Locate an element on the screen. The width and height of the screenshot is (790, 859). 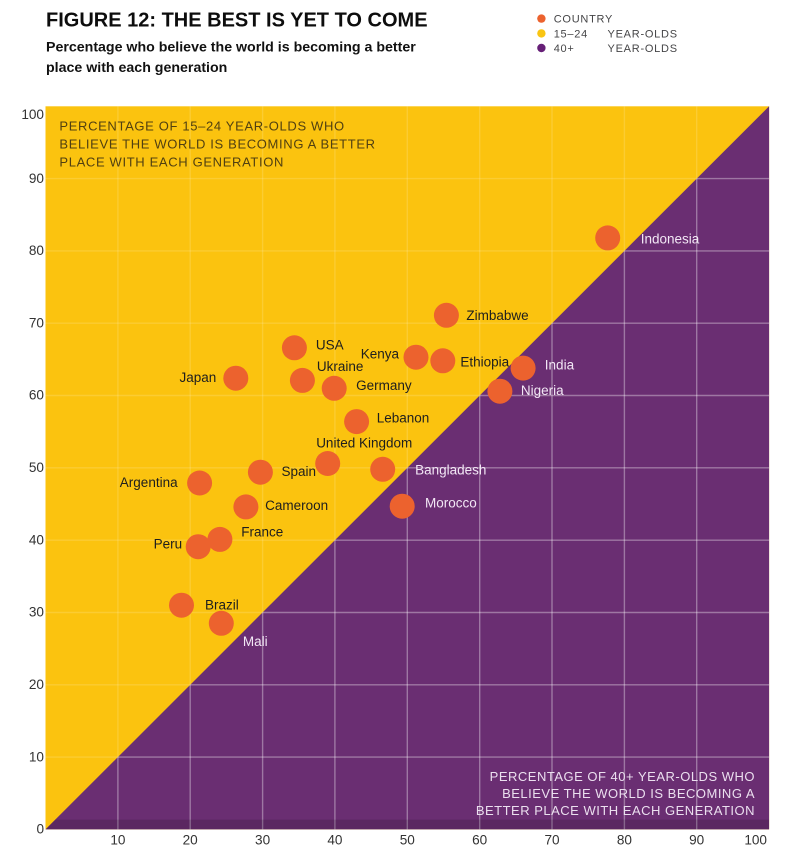
svg-text: Ethiopia is located at coordinates (484, 362).